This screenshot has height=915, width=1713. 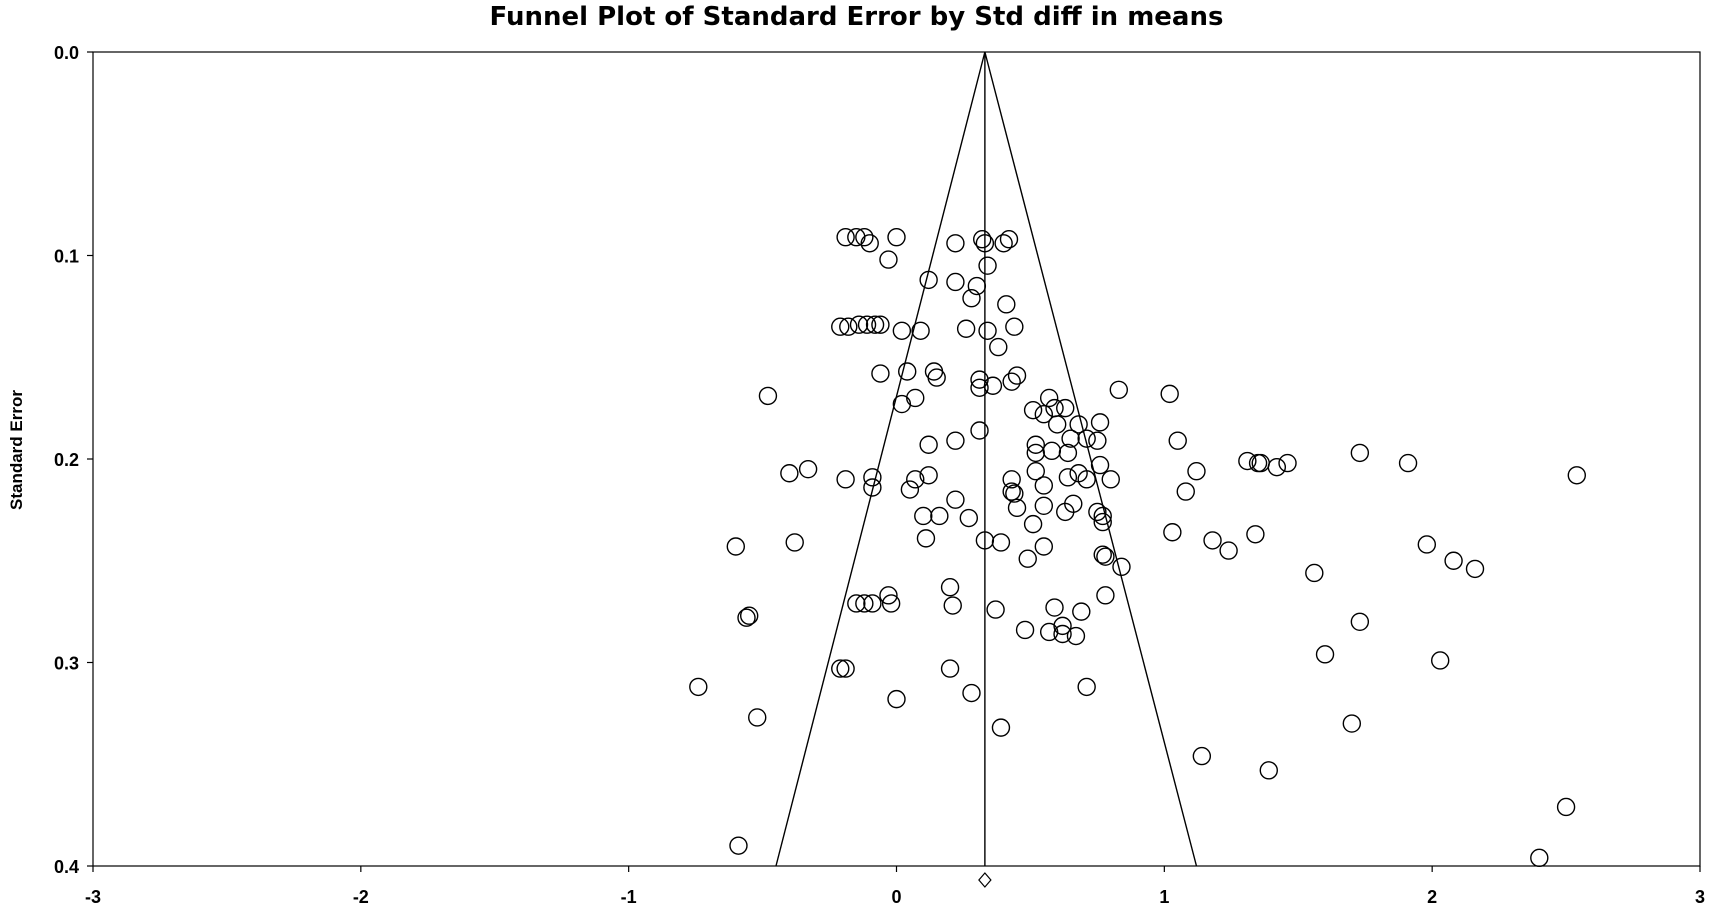 I want to click on funnel-right-limit, so click(x=1091, y=459).